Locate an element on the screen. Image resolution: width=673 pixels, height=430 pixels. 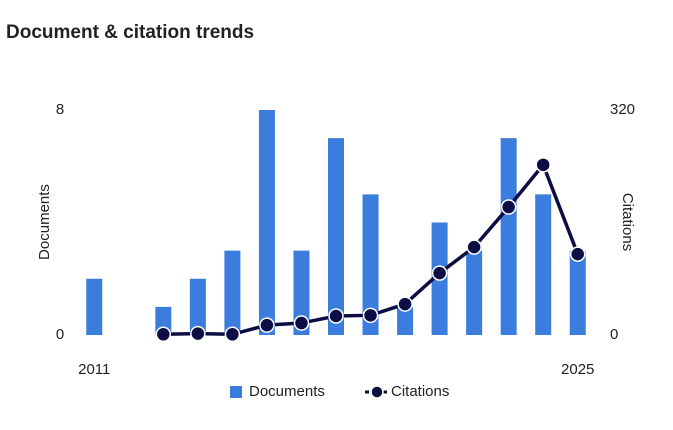
chart-title: Document & citation trends is located at coordinates (130, 32).